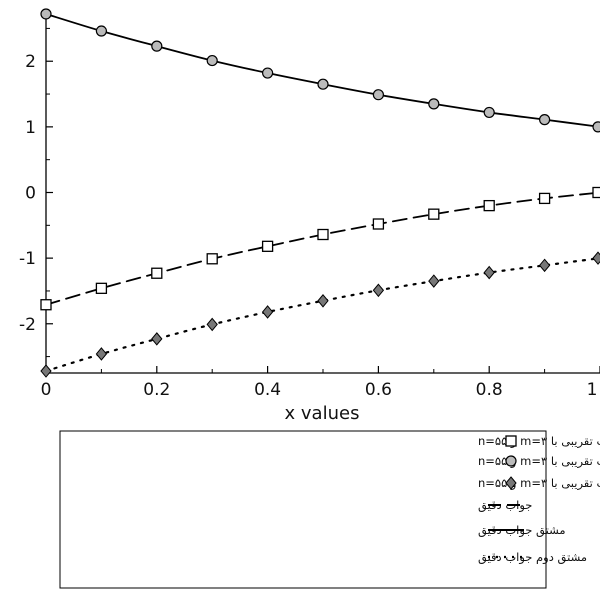 This screenshot has width=600, height=590. I want to click on legend-label: مشتق دوم جواب دقیق, so click(532, 557).